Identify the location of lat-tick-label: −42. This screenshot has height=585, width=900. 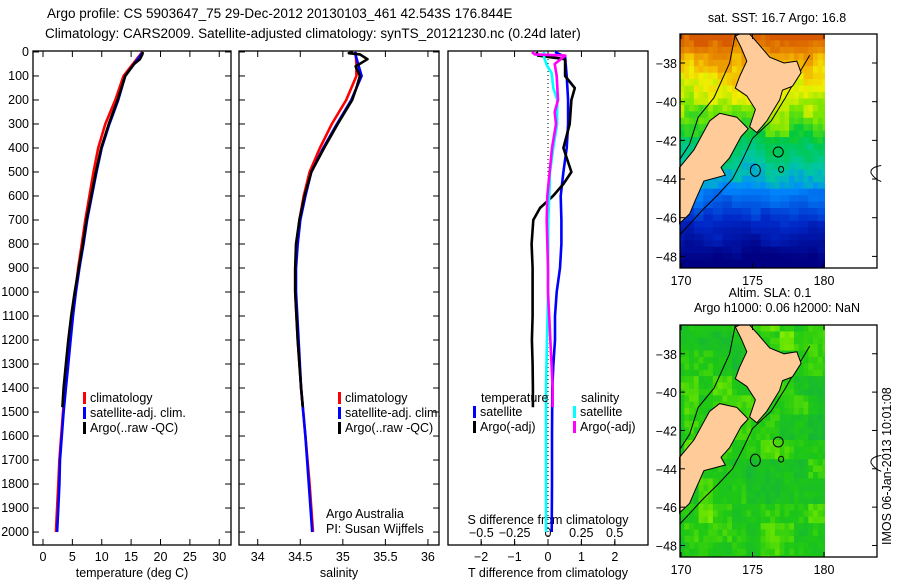
(666, 431).